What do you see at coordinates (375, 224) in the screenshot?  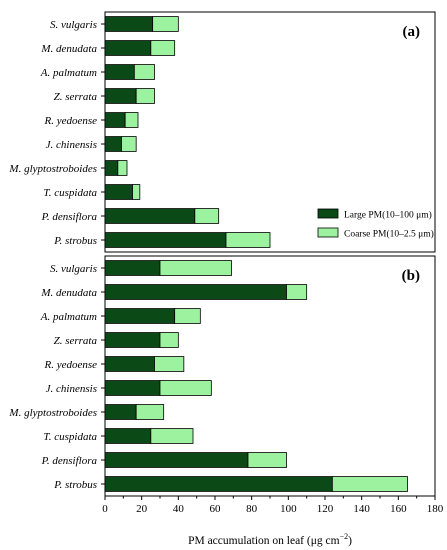 I see `legend: Large PM(10–100 μm) Coarse PM(10–2.5 μm)` at bounding box center [375, 224].